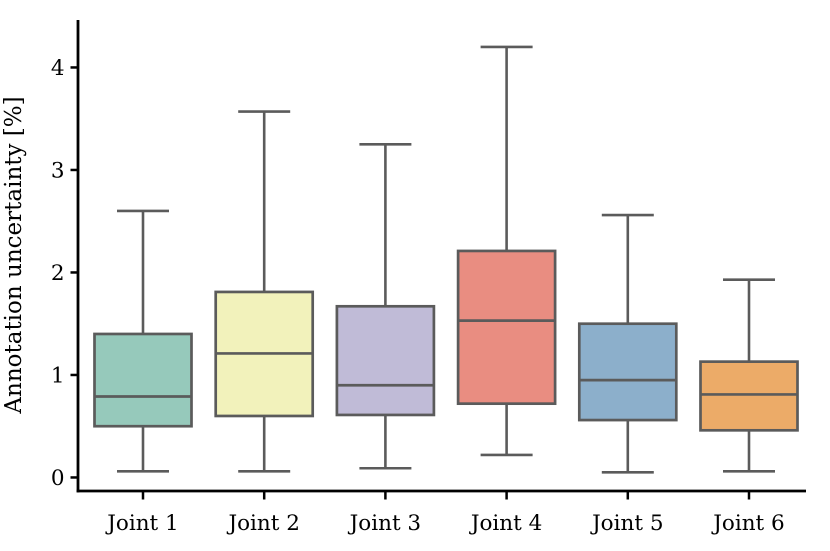  What do you see at coordinates (262, 523) in the screenshot?
I see `x-tick-label: Joint 2` at bounding box center [262, 523].